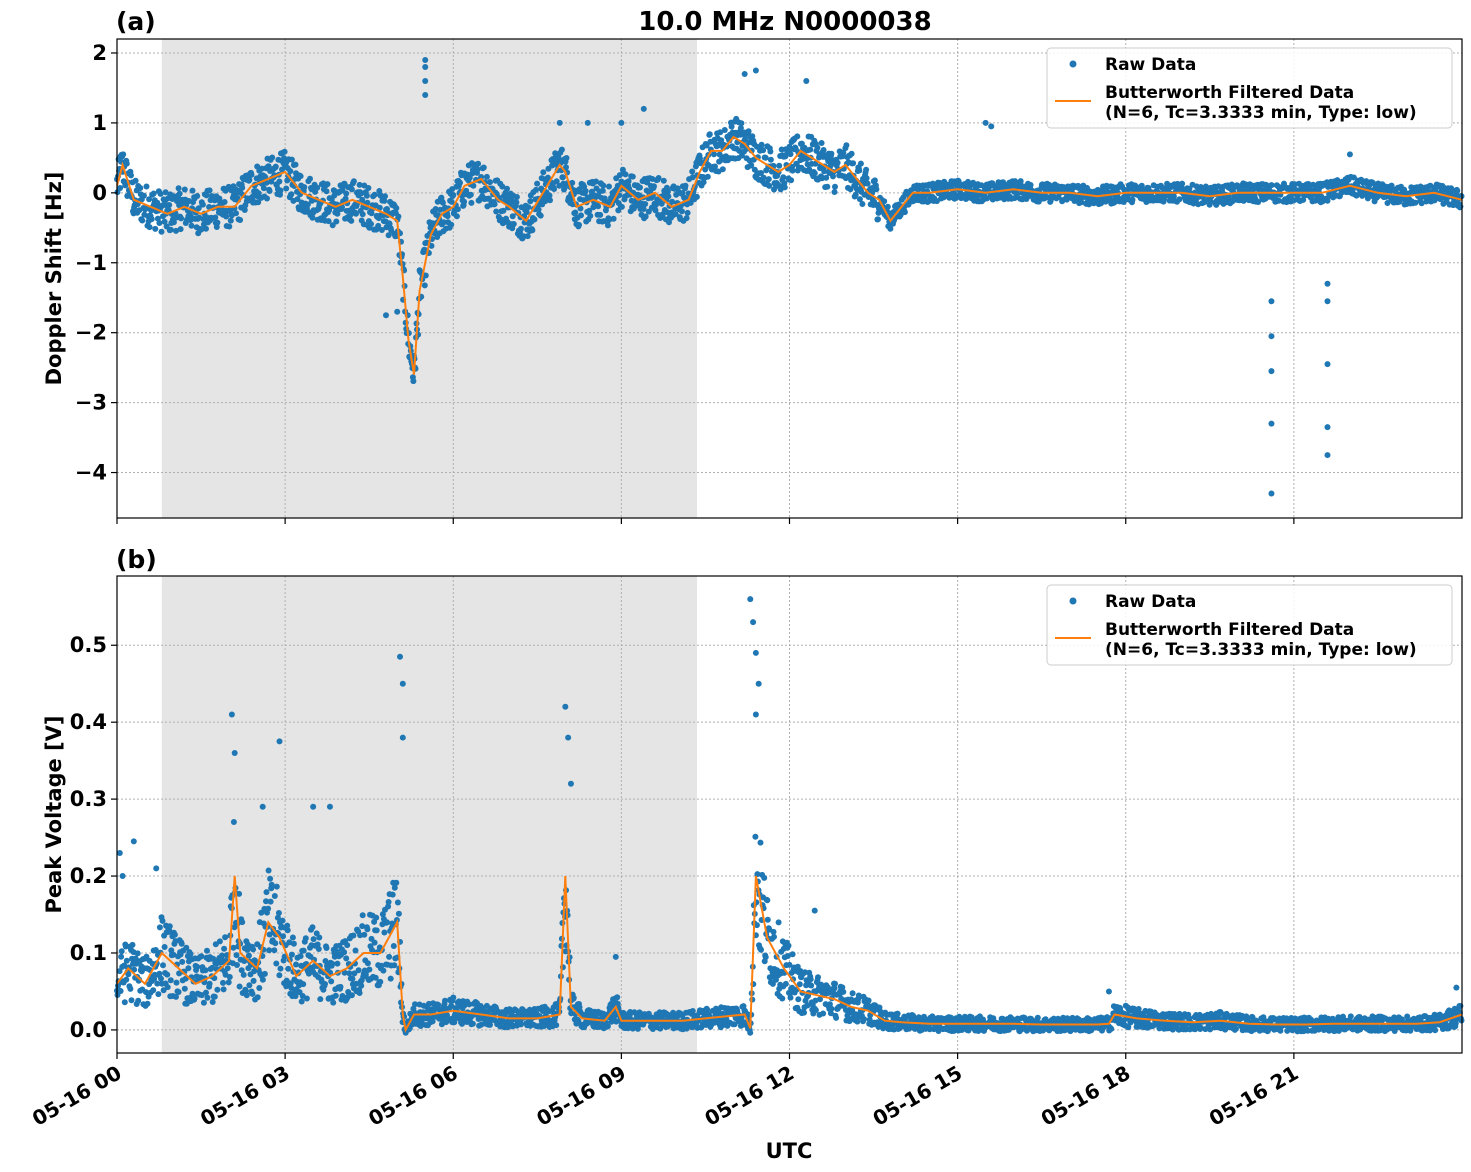  What do you see at coordinates (99, 193) in the screenshot?
I see `y-tick-label: 0` at bounding box center [99, 193].